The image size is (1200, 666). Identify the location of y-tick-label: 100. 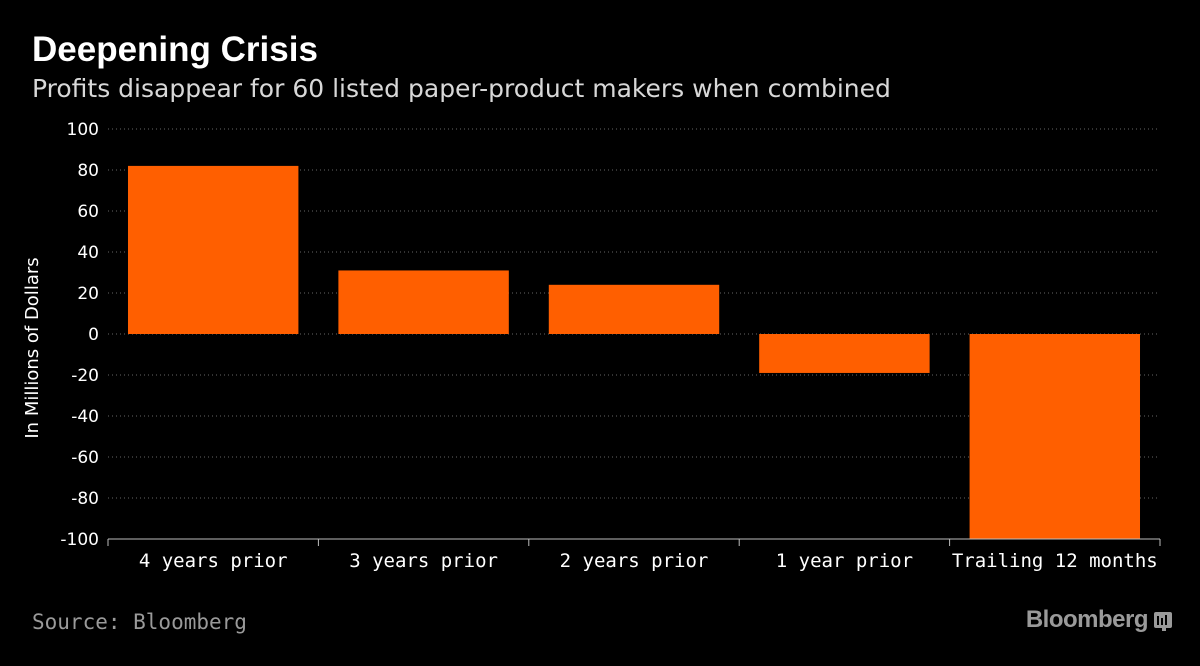
(83, 130).